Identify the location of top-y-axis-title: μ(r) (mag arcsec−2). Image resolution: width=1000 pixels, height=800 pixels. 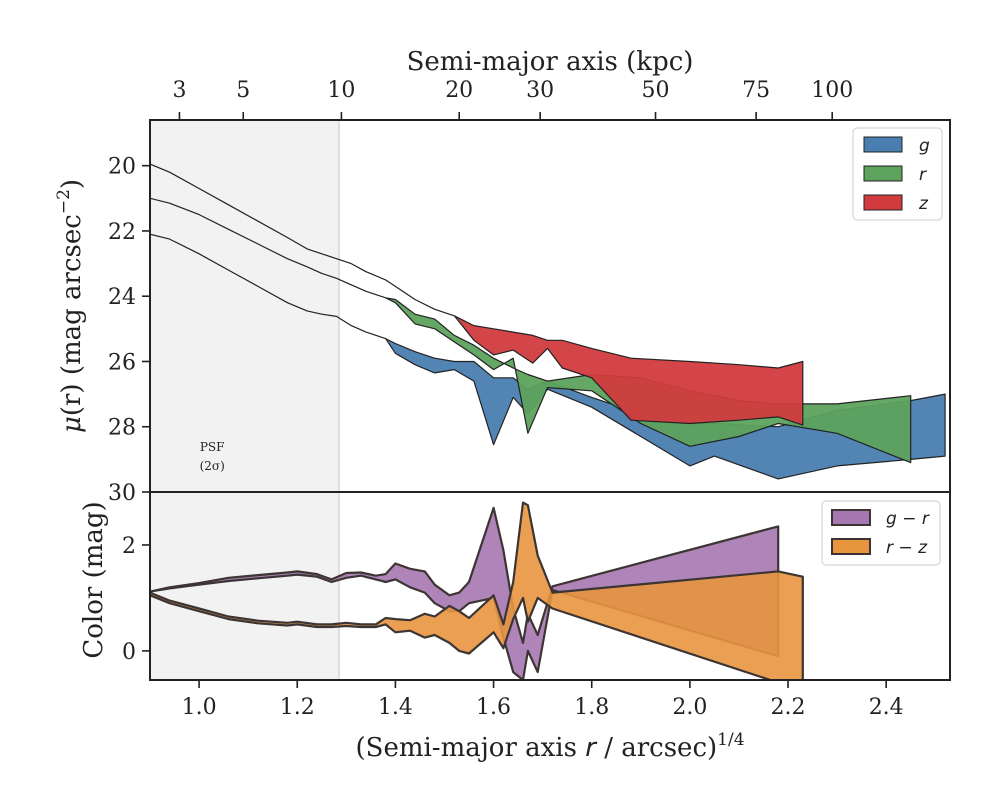
(70, 306).